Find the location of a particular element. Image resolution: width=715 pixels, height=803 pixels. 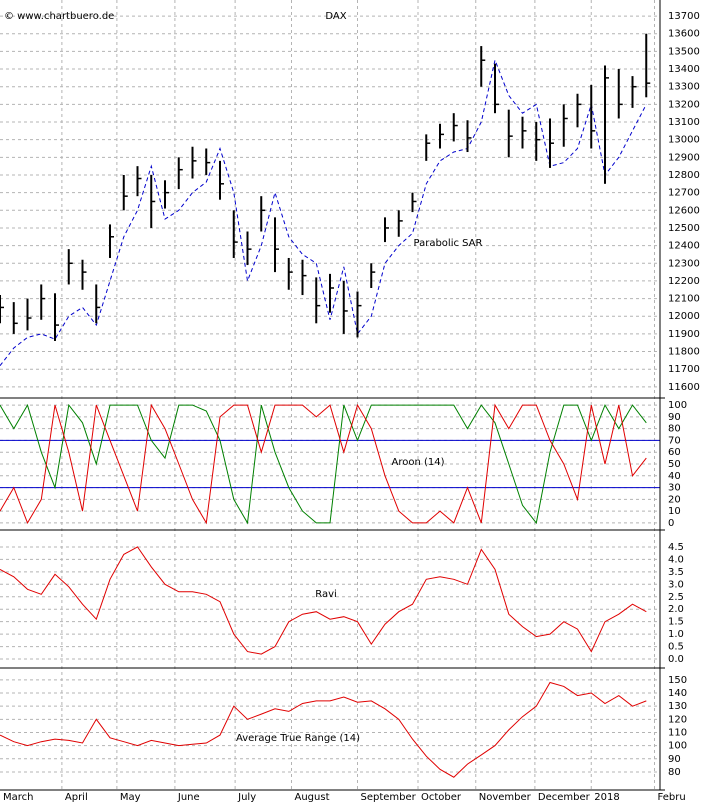

y-tick-label: 12800 is located at coordinates (684, 175).